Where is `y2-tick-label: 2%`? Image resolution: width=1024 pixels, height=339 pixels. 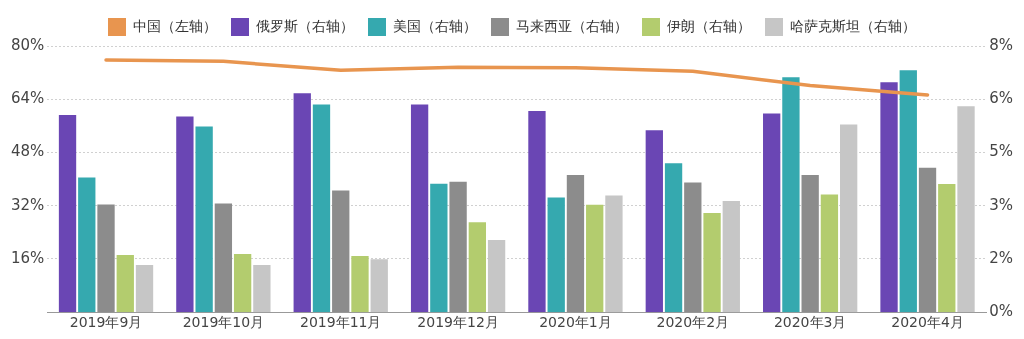 y2-tick-label: 2% is located at coordinates (1001, 257).